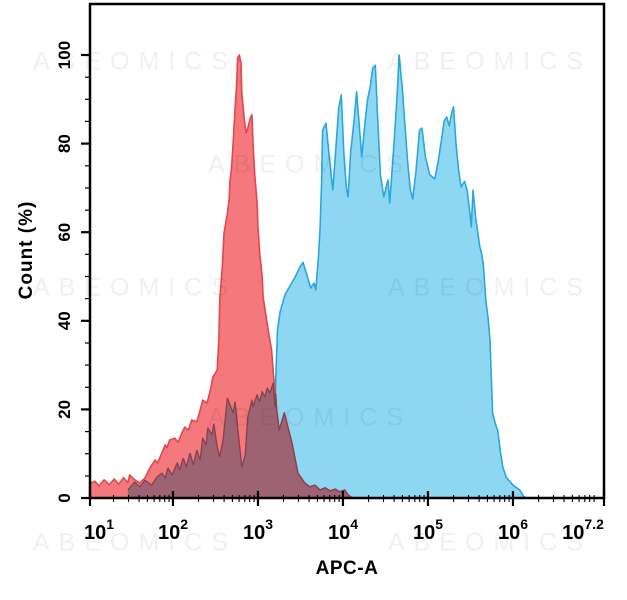  What do you see at coordinates (64, 232) in the screenshot?
I see `y-tick-label: 60` at bounding box center [64, 232].